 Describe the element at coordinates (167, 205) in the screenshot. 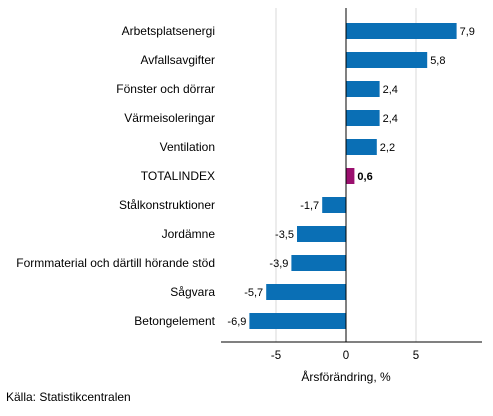

I see `category-label: Stålkonstruktioner` at that location.